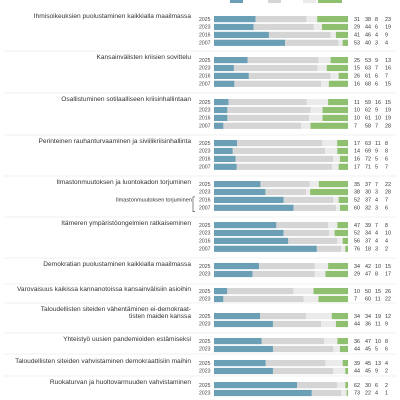  Describe the element at coordinates (368, 85) in the screenshot. I see `value-label: 68` at that location.